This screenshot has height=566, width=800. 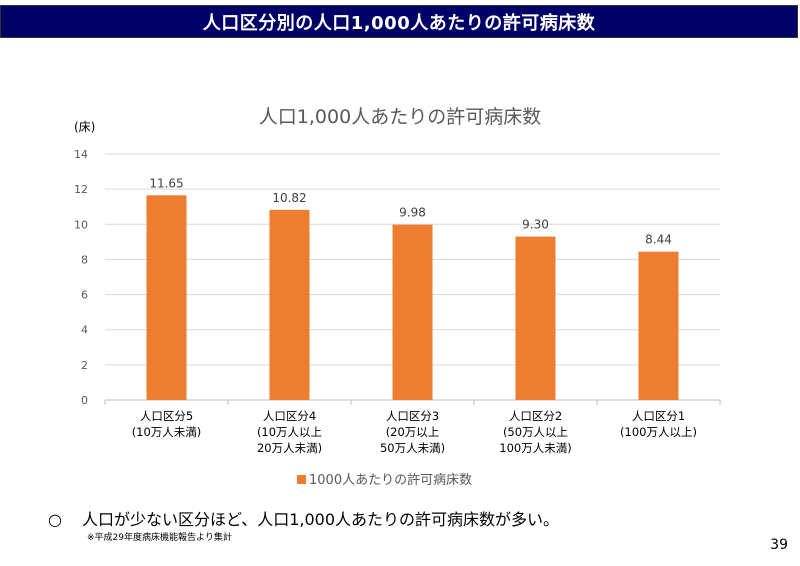 I want to click on title-banner: 人口区分別の人口1,000人あたりの許可病床数, so click(x=399, y=21).